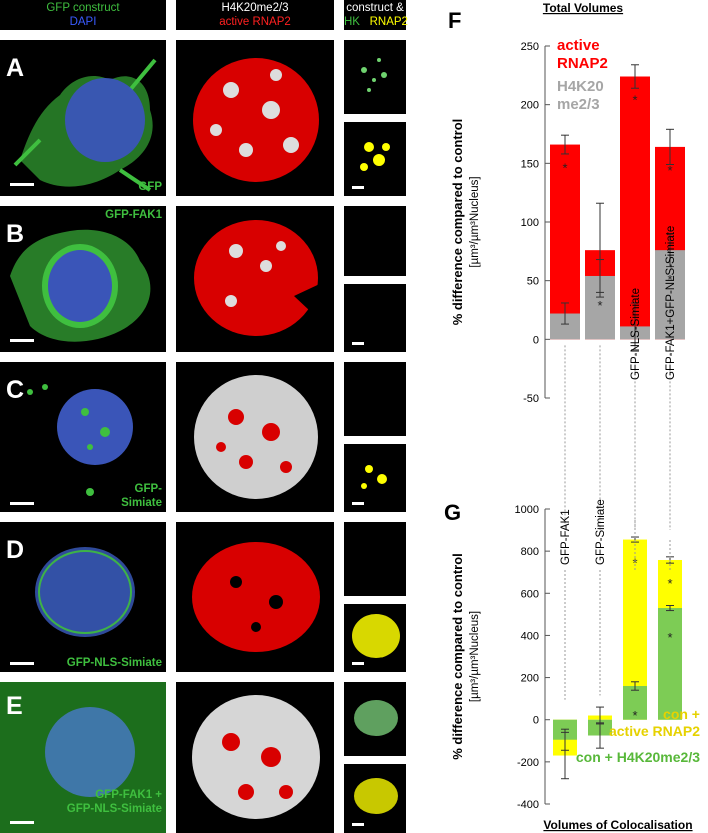  I want to click on legend-h4k20: me2/3, so click(578, 104).